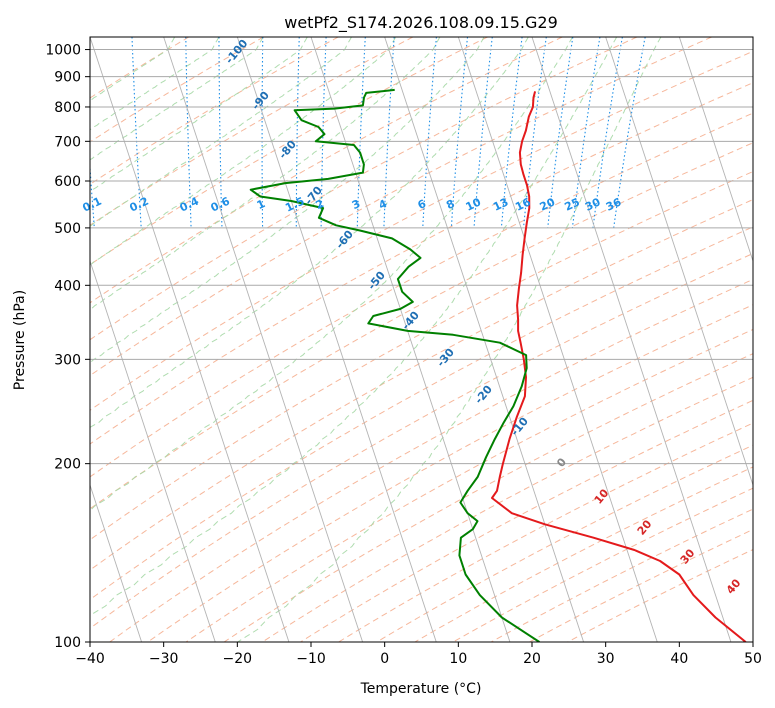 The width and height of the screenshot is (775, 708). I want to click on mixing-ratio-label: 20, so click(548, 204).